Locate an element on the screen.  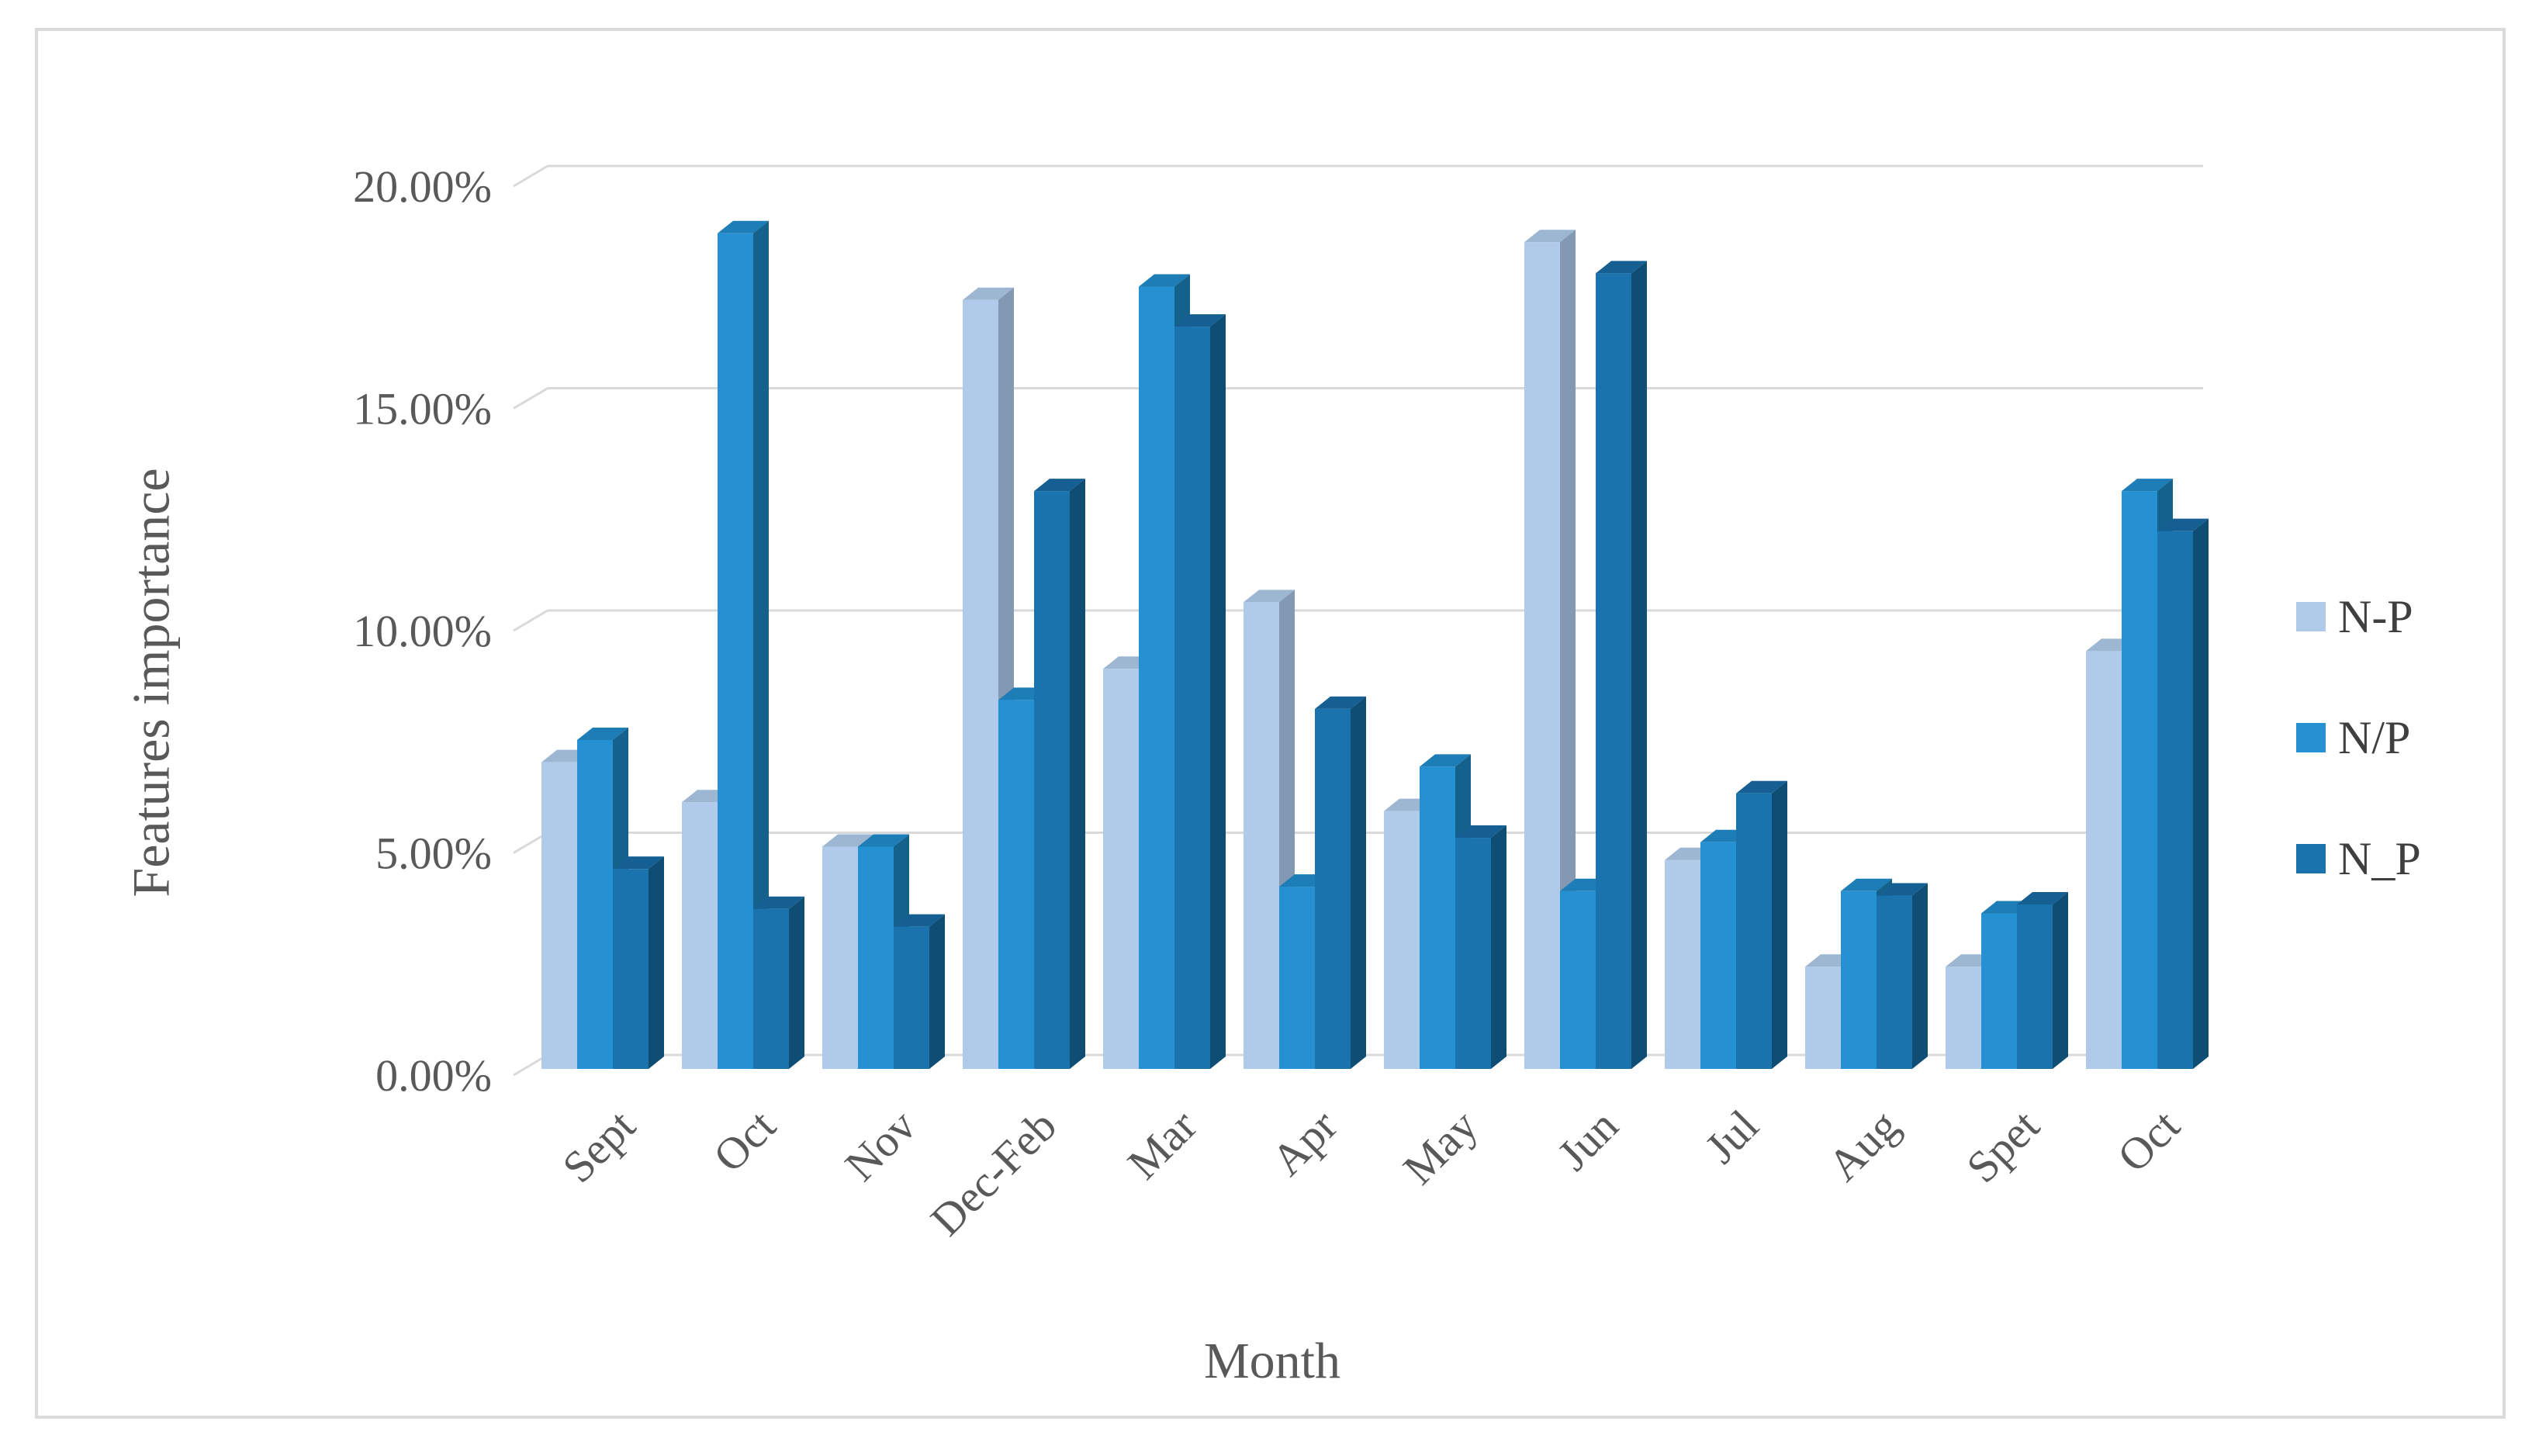
legend-swatch-n-slash-p is located at coordinates (2311, 737).